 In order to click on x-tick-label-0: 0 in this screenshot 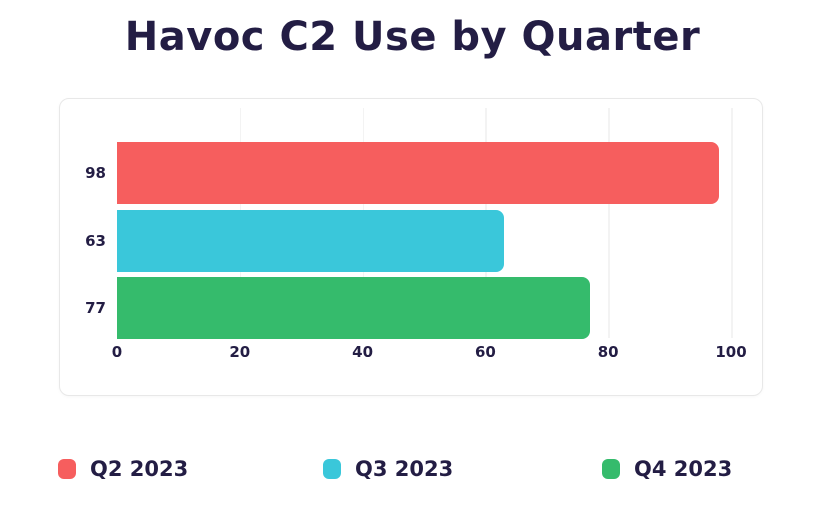, I will do `click(117, 352)`.